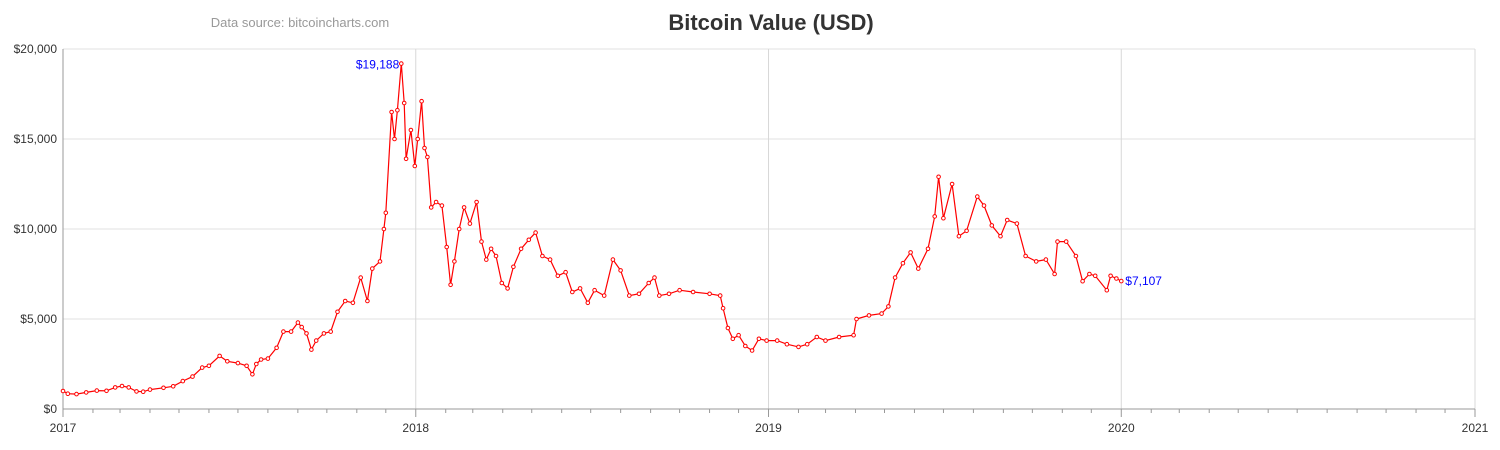 This screenshot has height=450, width=1500. I want to click on y-tick-label: $15,000, so click(36, 139).